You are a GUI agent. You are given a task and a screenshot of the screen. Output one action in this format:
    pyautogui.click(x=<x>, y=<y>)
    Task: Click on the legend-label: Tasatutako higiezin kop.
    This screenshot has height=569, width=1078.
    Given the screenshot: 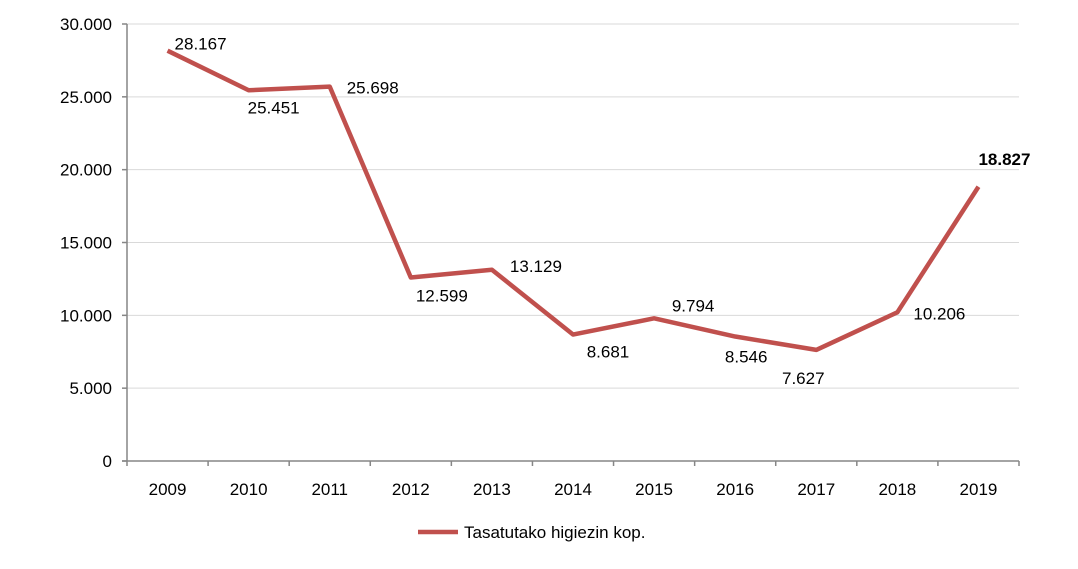 What is the action you would take?
    pyautogui.click(x=554, y=532)
    